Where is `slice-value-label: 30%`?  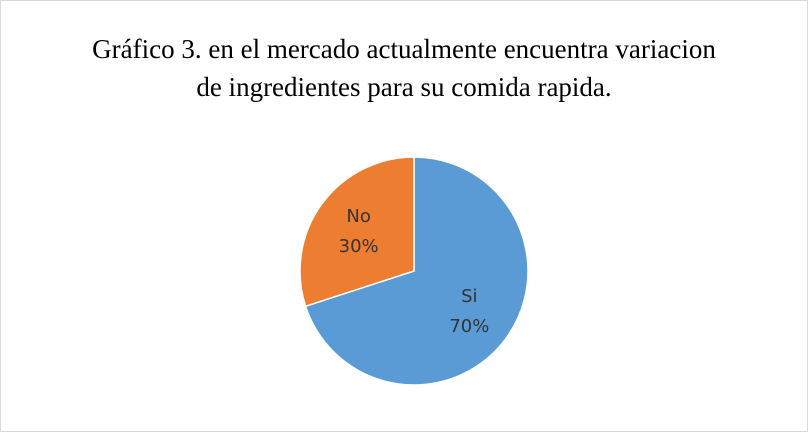
slice-value-label: 30% is located at coordinates (359, 246).